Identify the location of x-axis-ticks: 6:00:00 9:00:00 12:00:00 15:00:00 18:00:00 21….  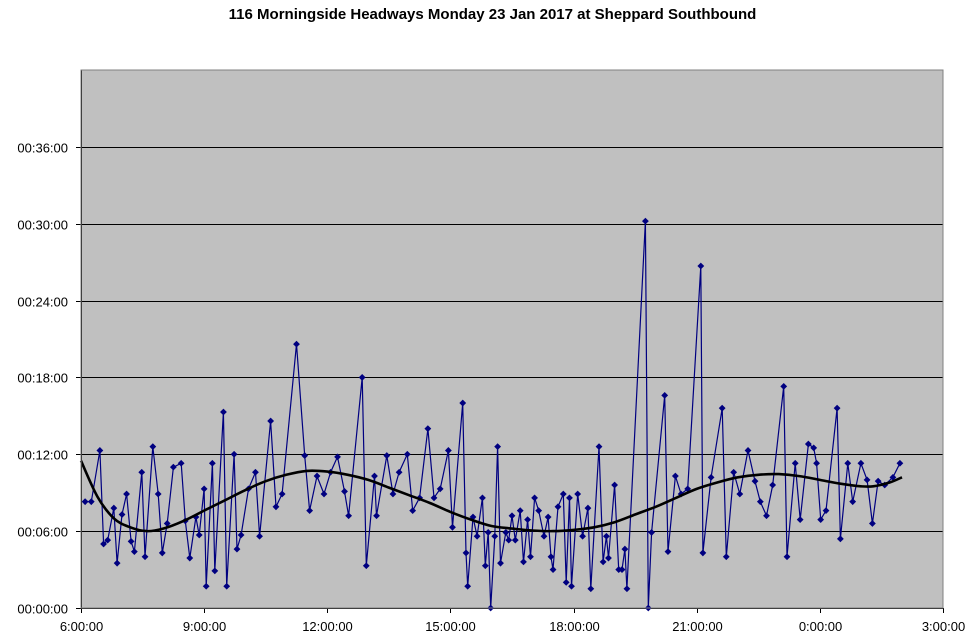
(512, 621).